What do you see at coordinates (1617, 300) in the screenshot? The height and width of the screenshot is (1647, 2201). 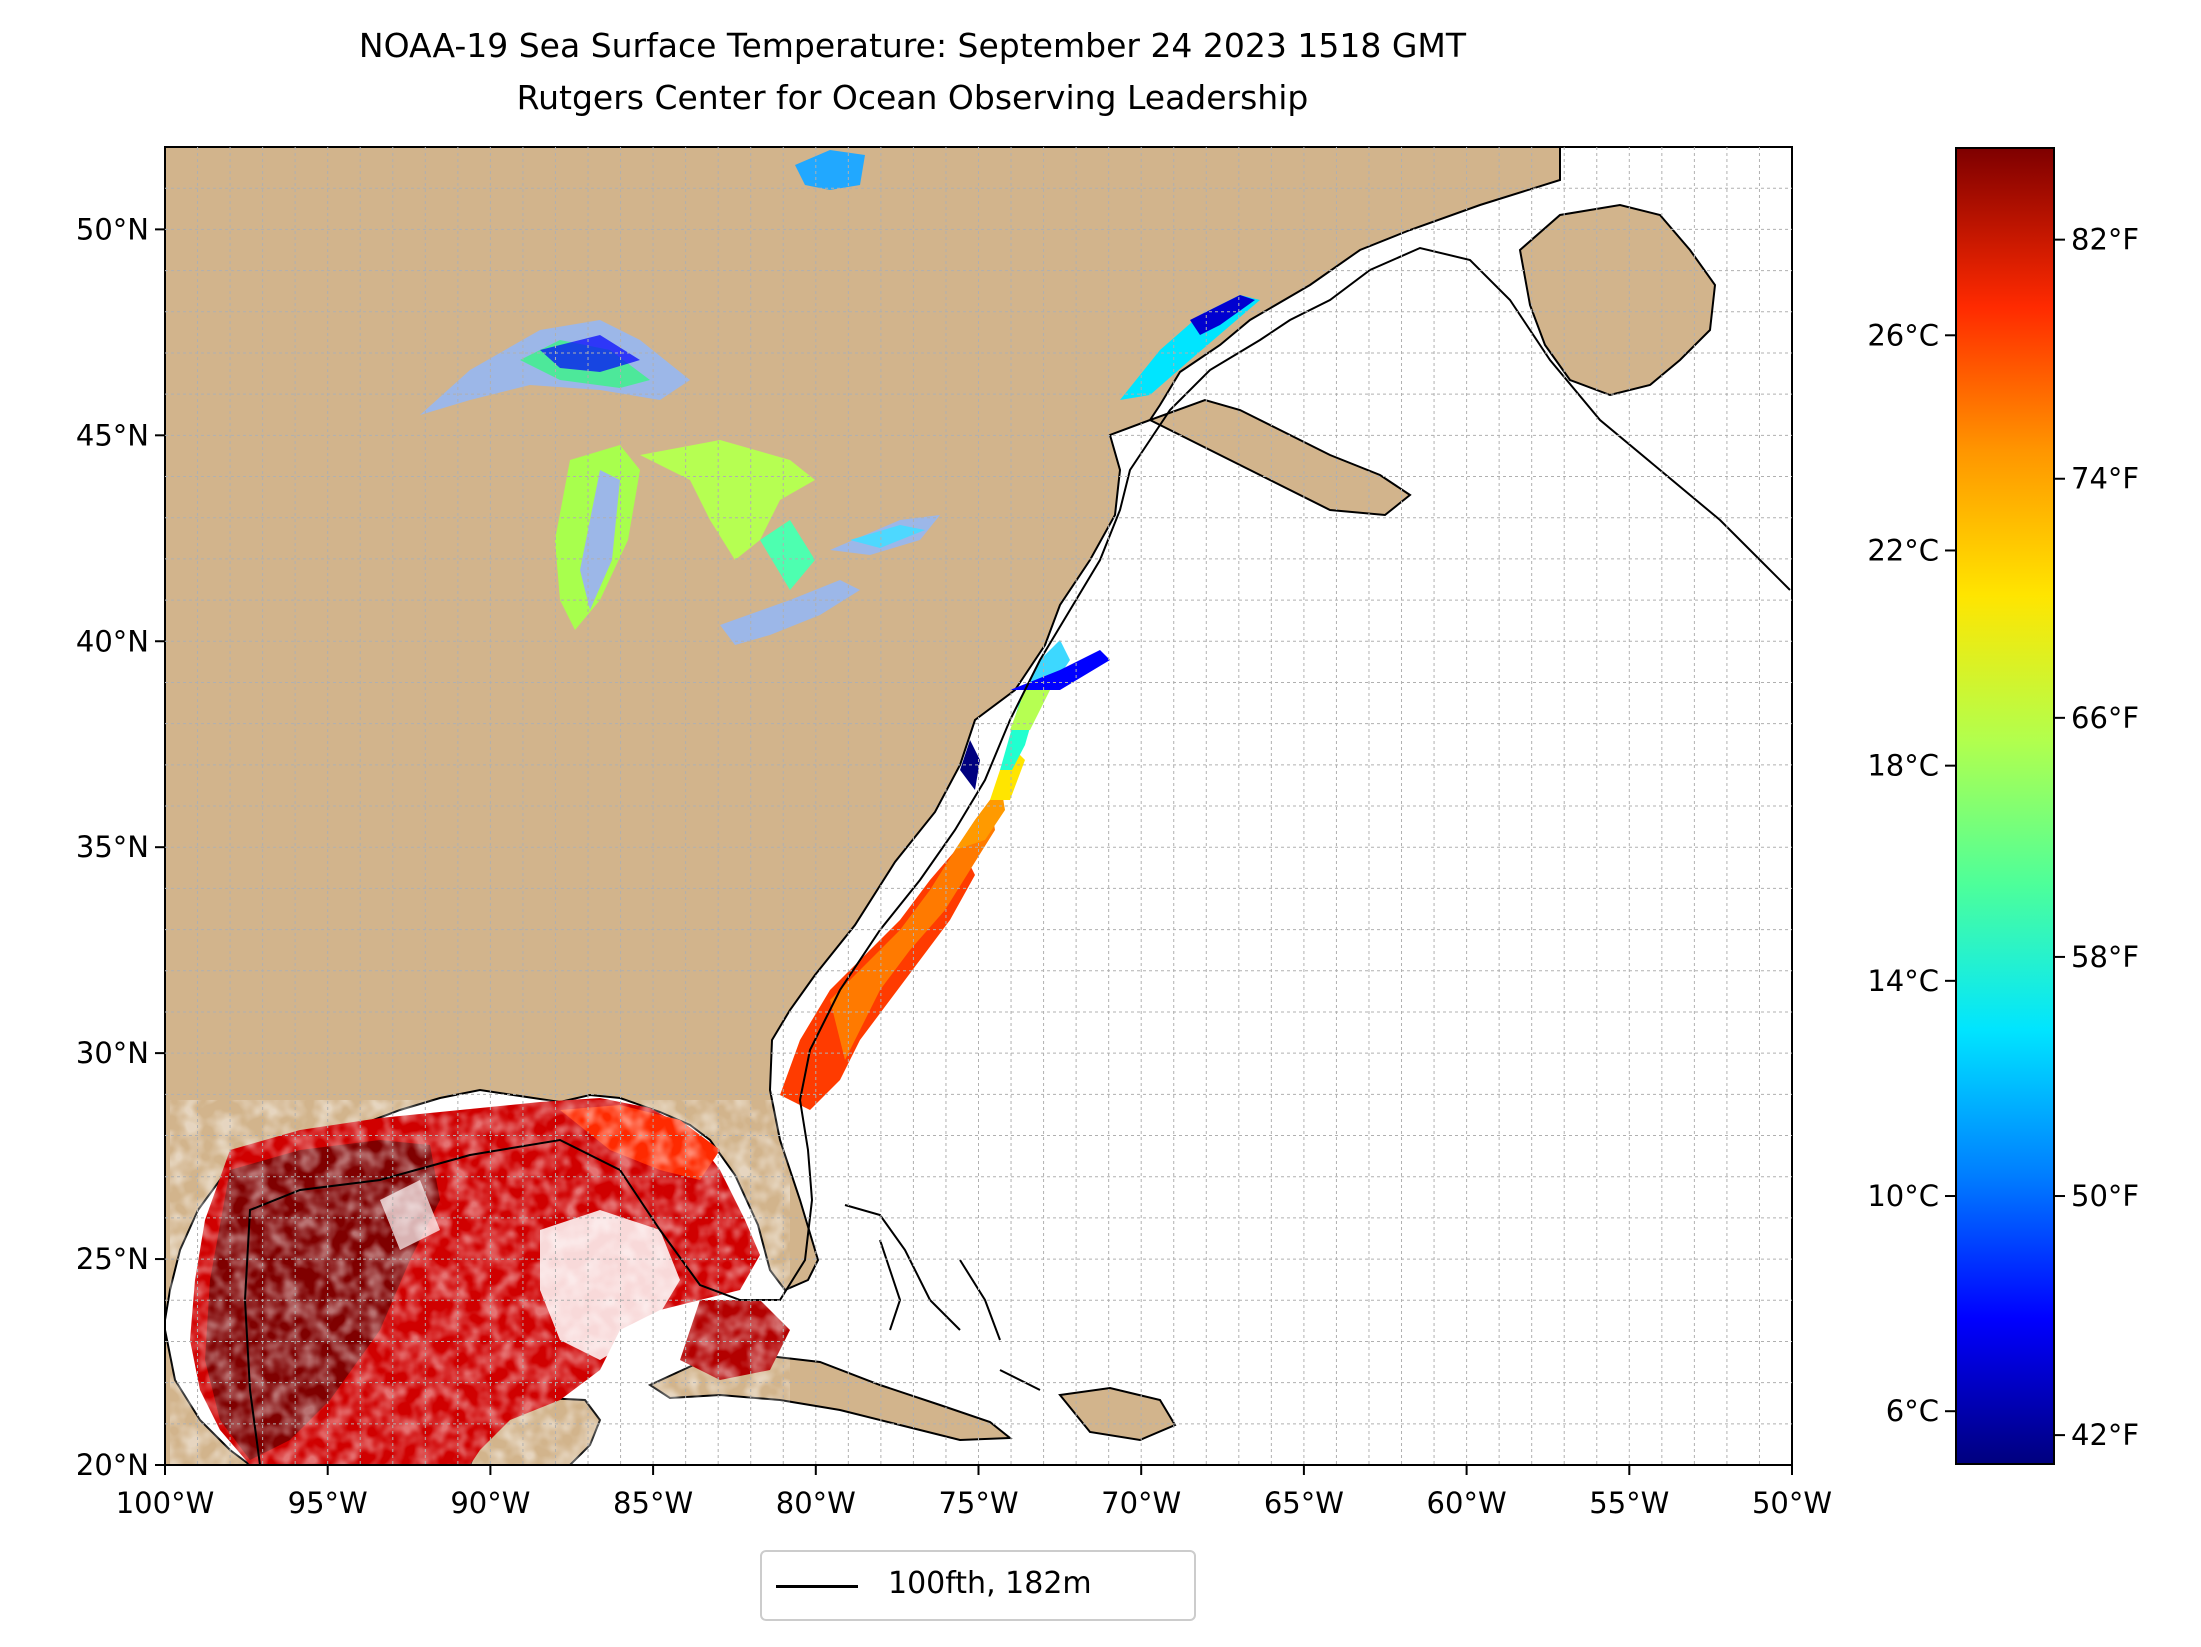 I see `land-newfoundland` at bounding box center [1617, 300].